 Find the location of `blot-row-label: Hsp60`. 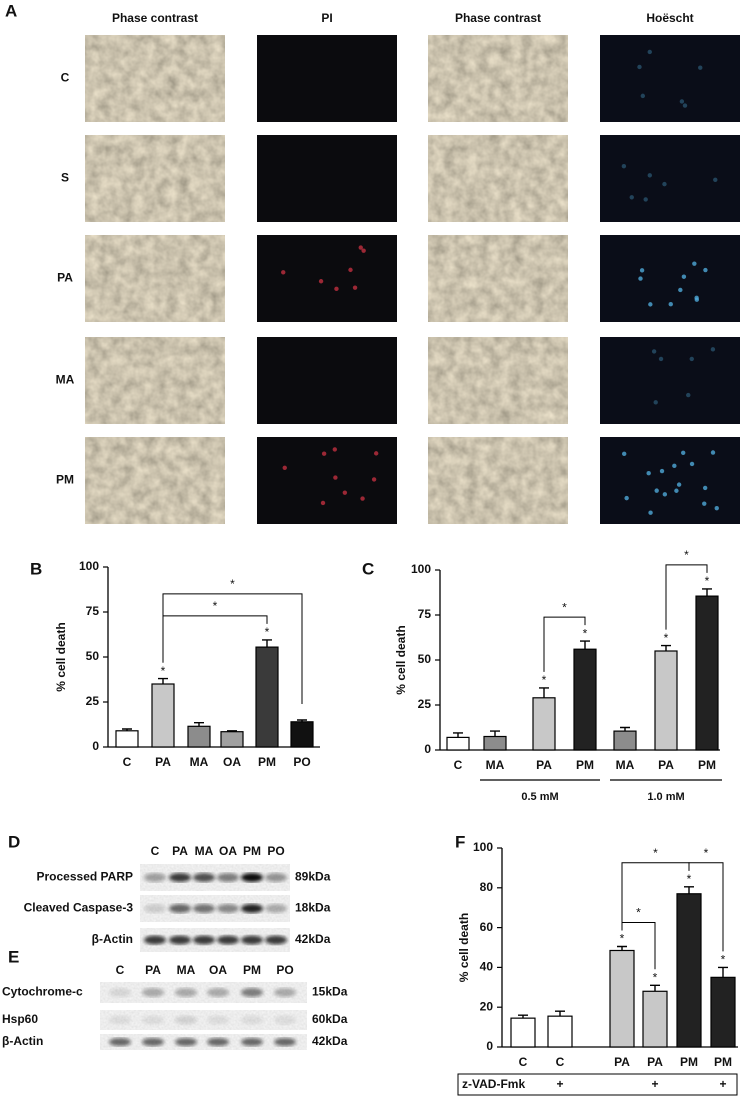

blot-row-label: Hsp60 is located at coordinates (20, 1019).